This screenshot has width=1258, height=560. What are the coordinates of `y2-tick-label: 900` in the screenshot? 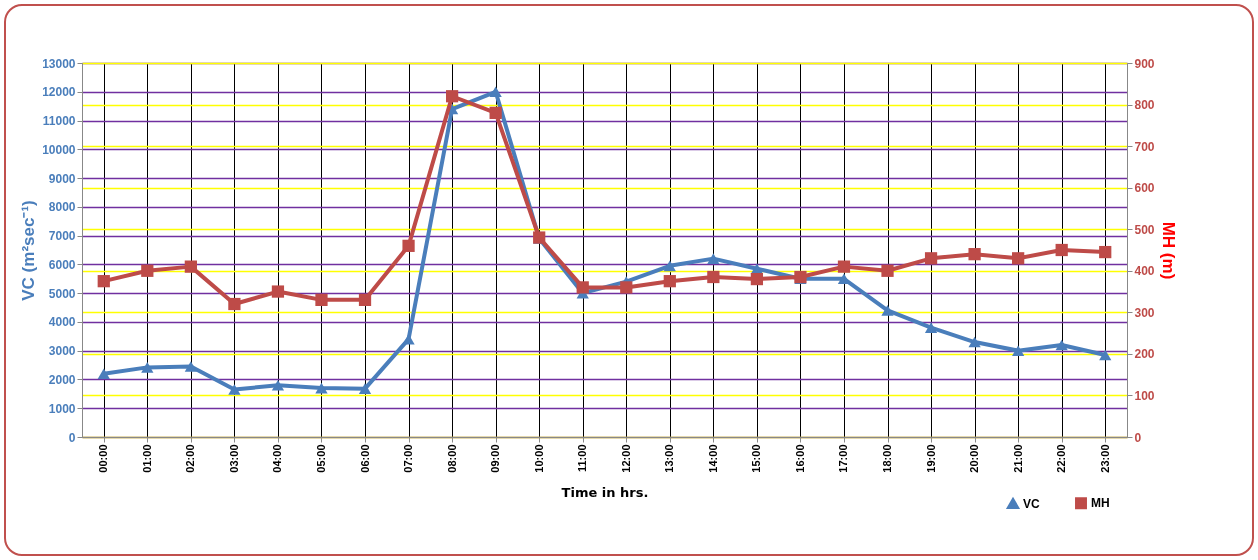 It's located at (1144, 63).